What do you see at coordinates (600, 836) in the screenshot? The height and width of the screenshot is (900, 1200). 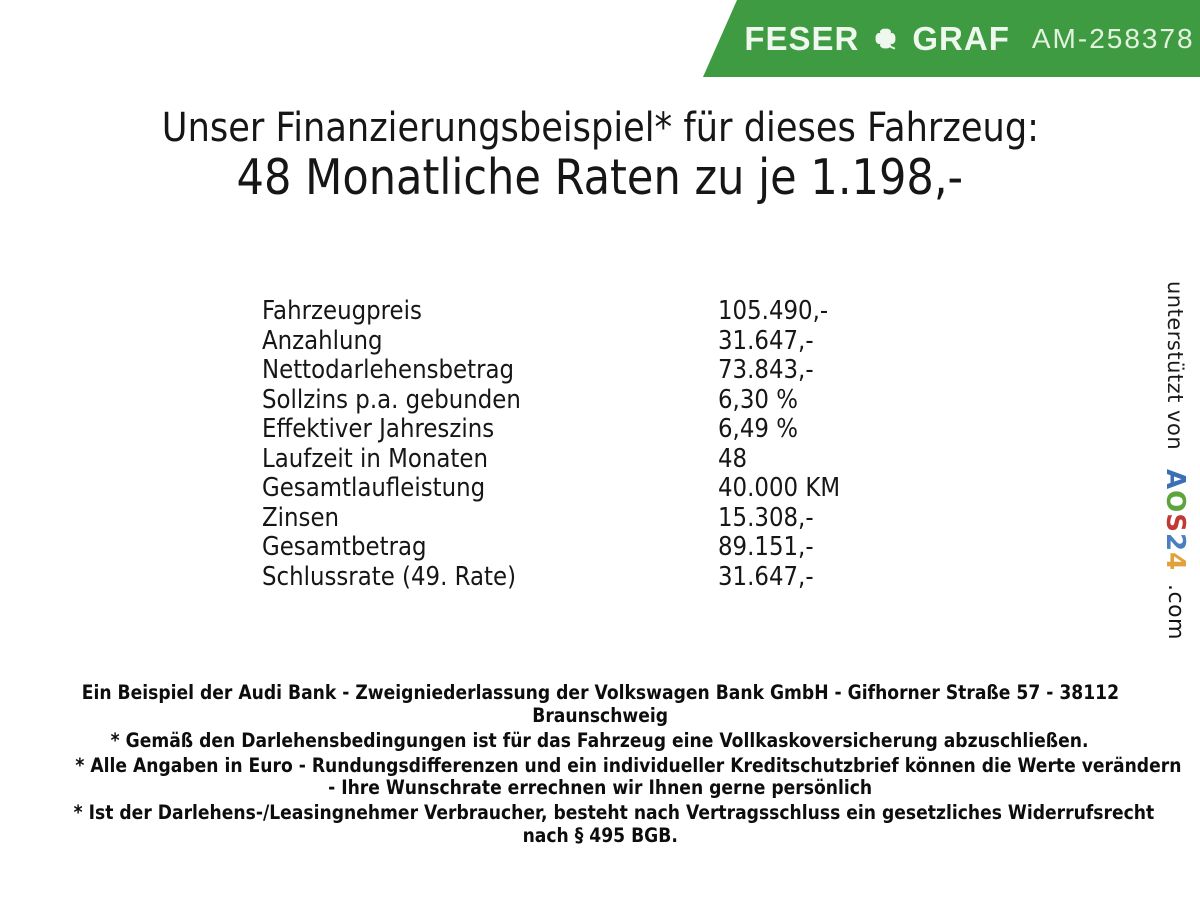 I see `footnote-line: nach § 495 BGB.` at bounding box center [600, 836].